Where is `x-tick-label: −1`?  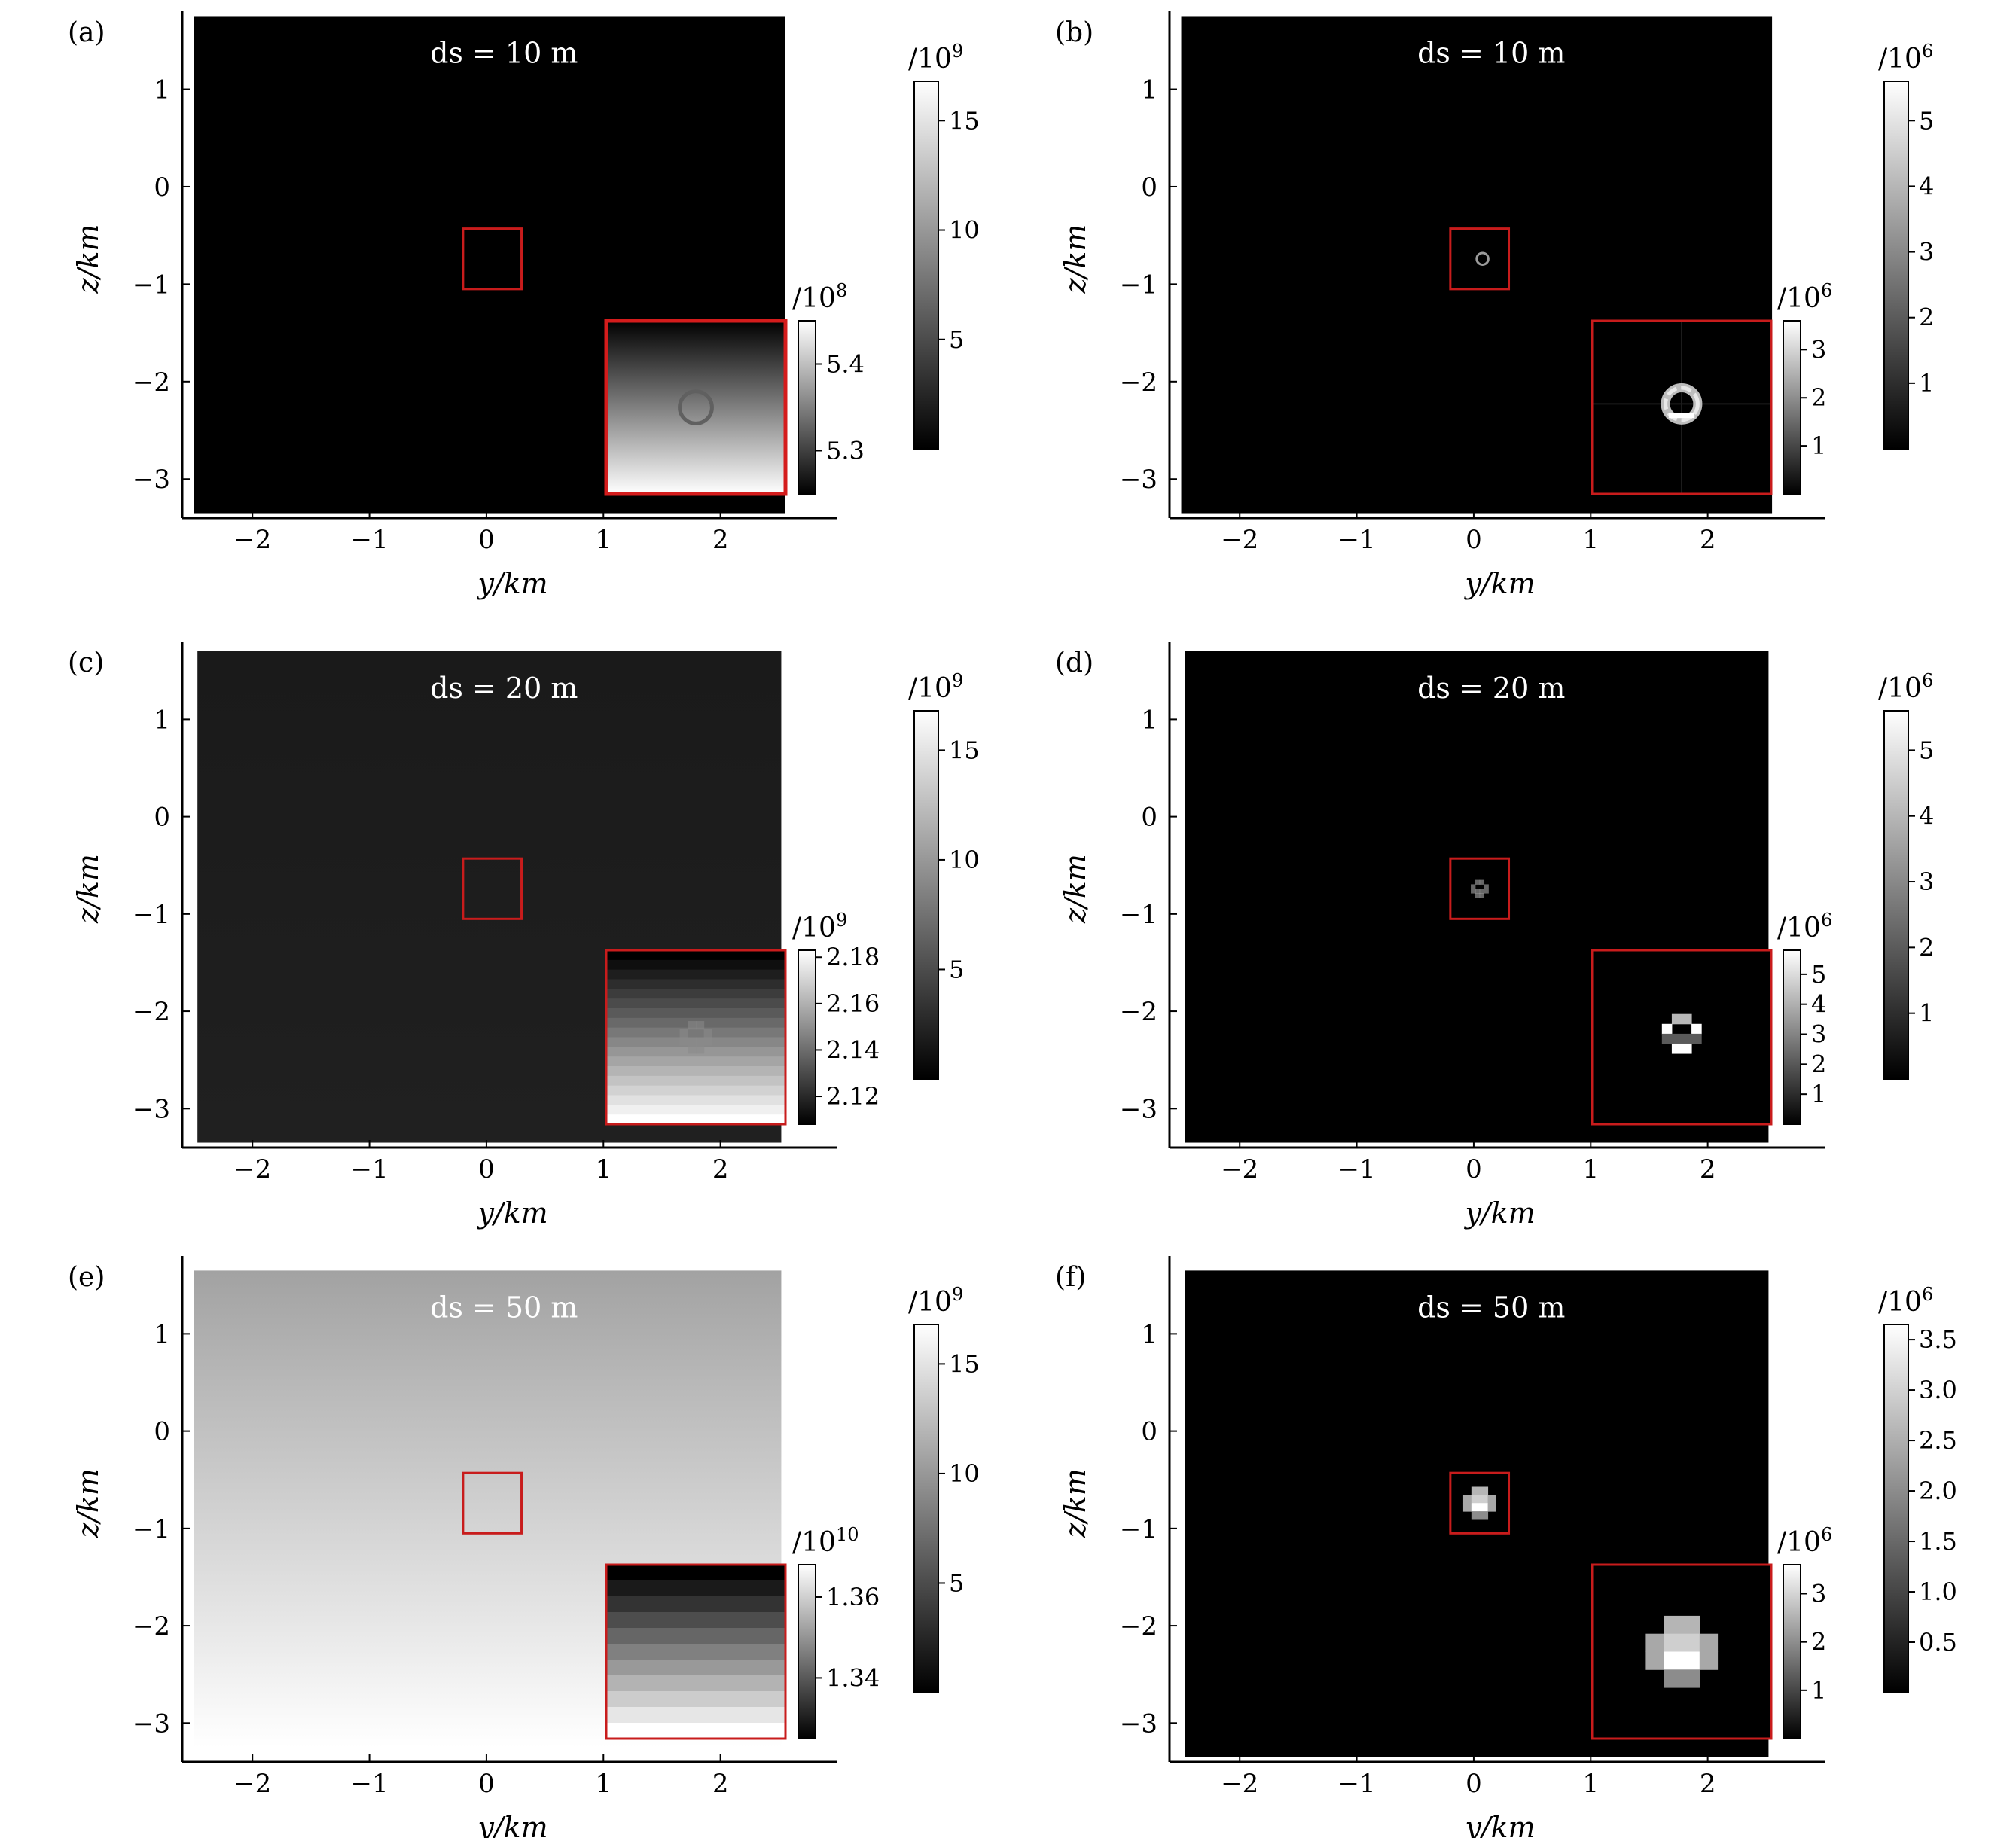
x-tick-label: −1 is located at coordinates (1357, 1784).